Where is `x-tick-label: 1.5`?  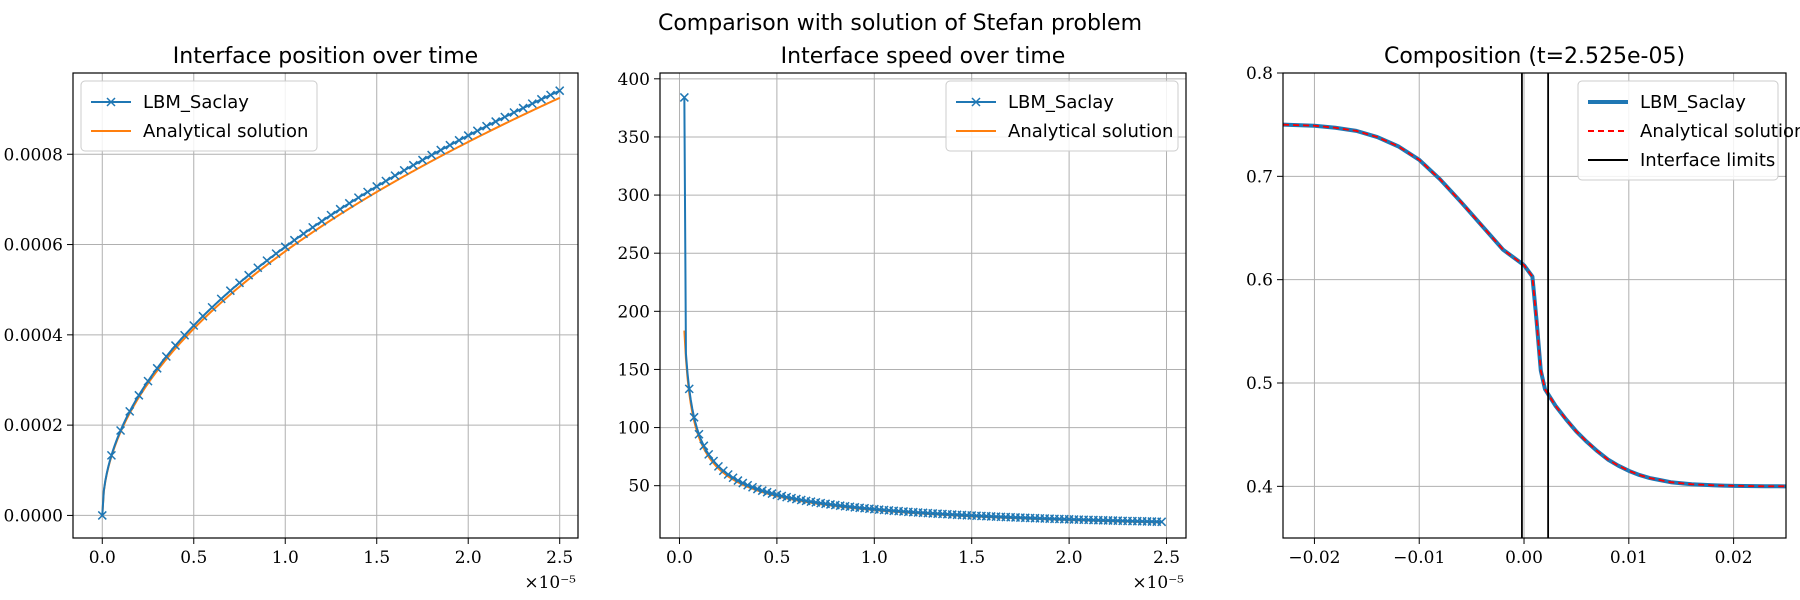 x-tick-label: 1.5 is located at coordinates (376, 558).